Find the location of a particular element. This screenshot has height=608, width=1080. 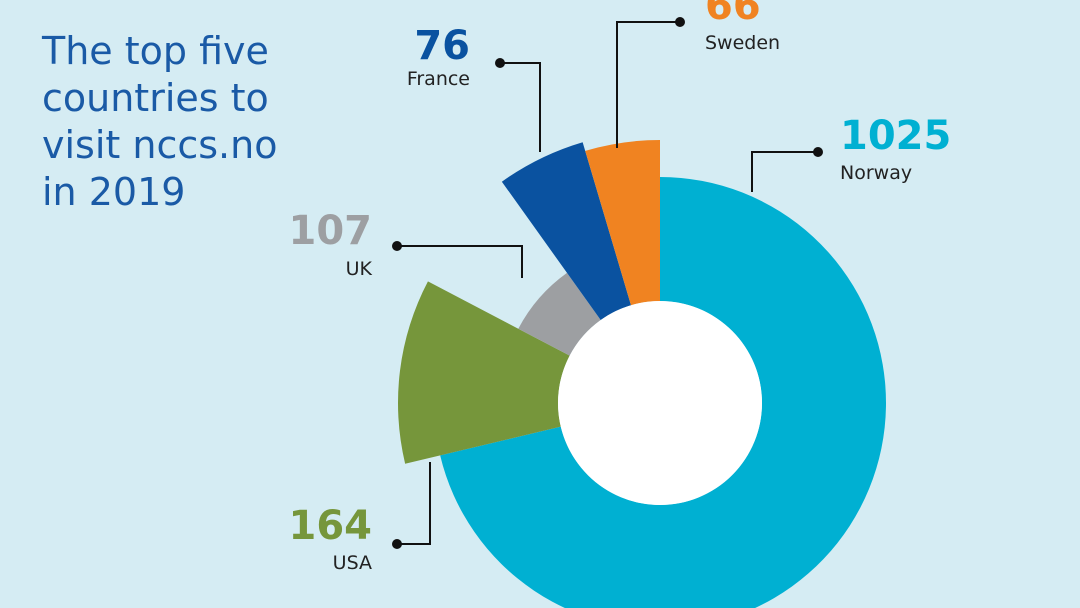

category-label: Norway is located at coordinates (876, 173).